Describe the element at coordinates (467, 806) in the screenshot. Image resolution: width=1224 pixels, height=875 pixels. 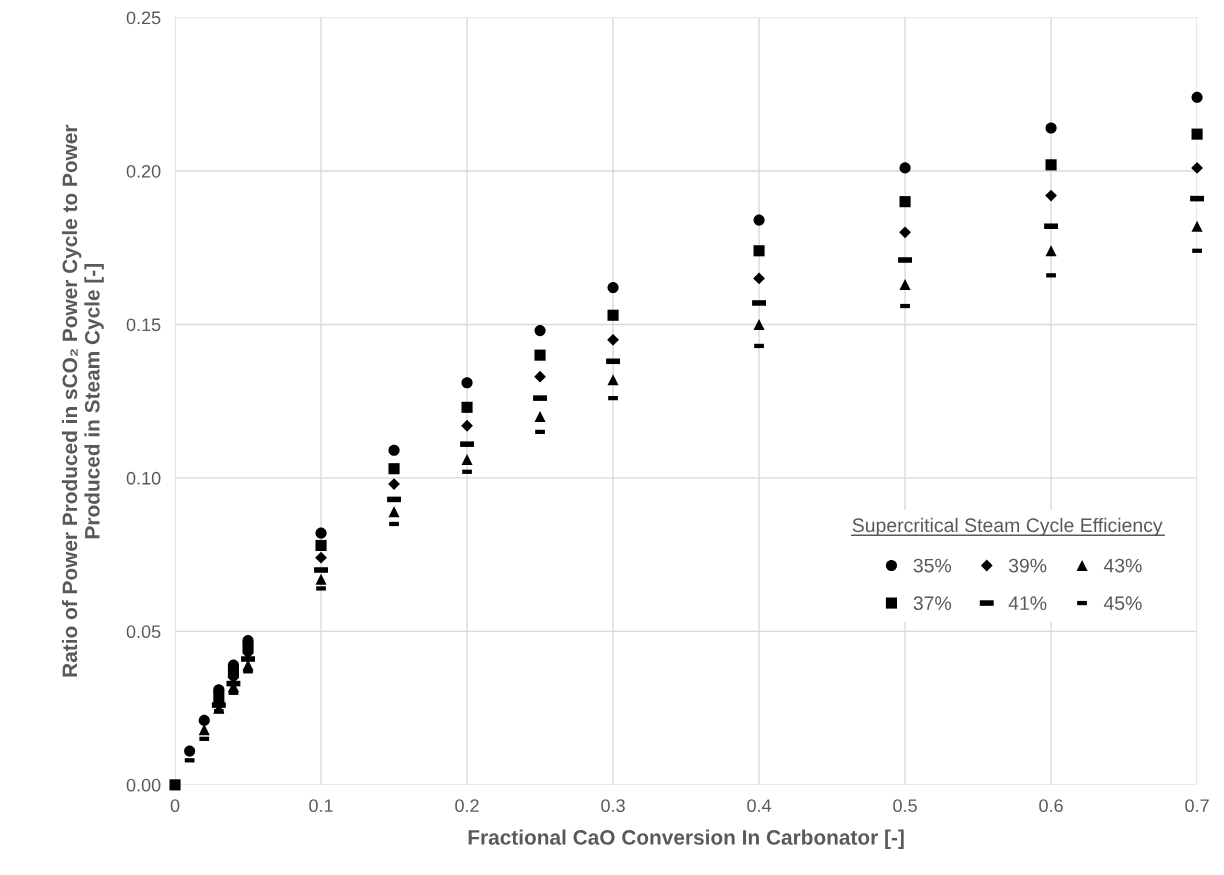
I see `x-tick-label: 0.2` at that location.